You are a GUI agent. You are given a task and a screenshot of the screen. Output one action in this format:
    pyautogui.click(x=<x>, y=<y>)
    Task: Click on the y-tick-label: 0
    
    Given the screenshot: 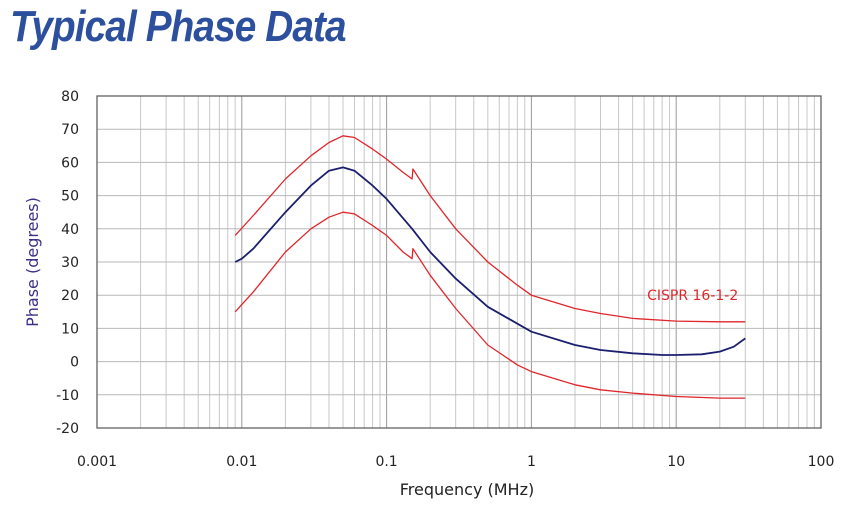 What is the action you would take?
    pyautogui.click(x=74, y=363)
    